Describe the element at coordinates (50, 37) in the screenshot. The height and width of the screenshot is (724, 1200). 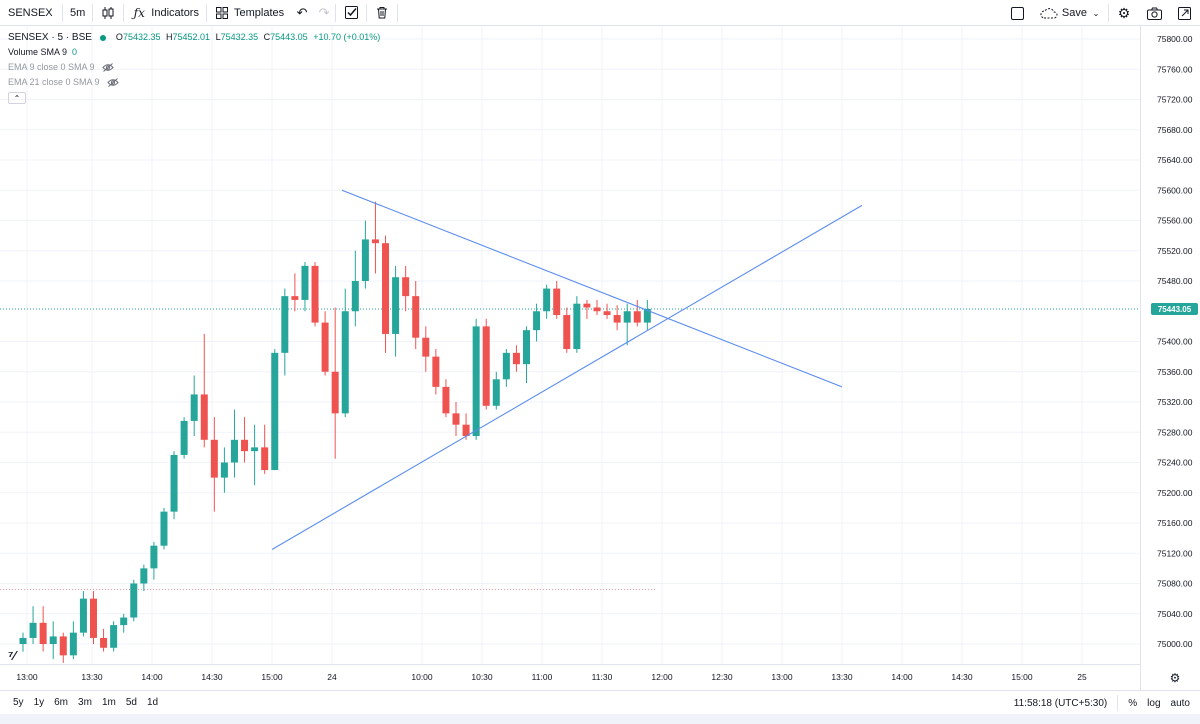
I see `legend-symbol: SENSEX · 5 · BSE` at that location.